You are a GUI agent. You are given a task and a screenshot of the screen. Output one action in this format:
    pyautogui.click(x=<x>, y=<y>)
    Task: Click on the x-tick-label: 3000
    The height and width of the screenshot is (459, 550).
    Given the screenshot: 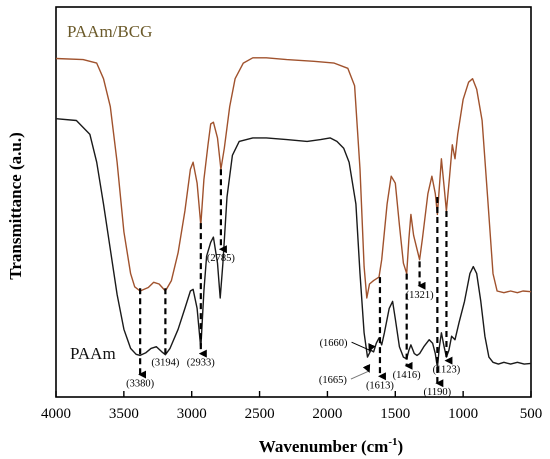 What is the action you would take?
    pyautogui.click(x=192, y=414)
    